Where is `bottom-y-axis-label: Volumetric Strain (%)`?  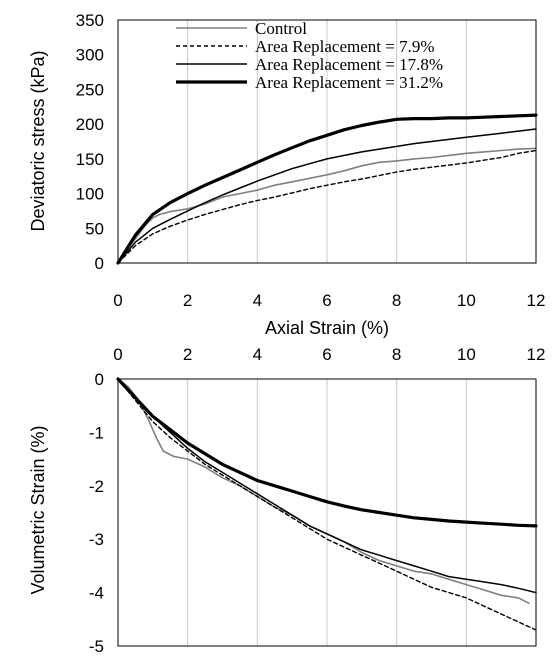 bottom-y-axis-label: Volumetric Strain (%) is located at coordinates (38, 509).